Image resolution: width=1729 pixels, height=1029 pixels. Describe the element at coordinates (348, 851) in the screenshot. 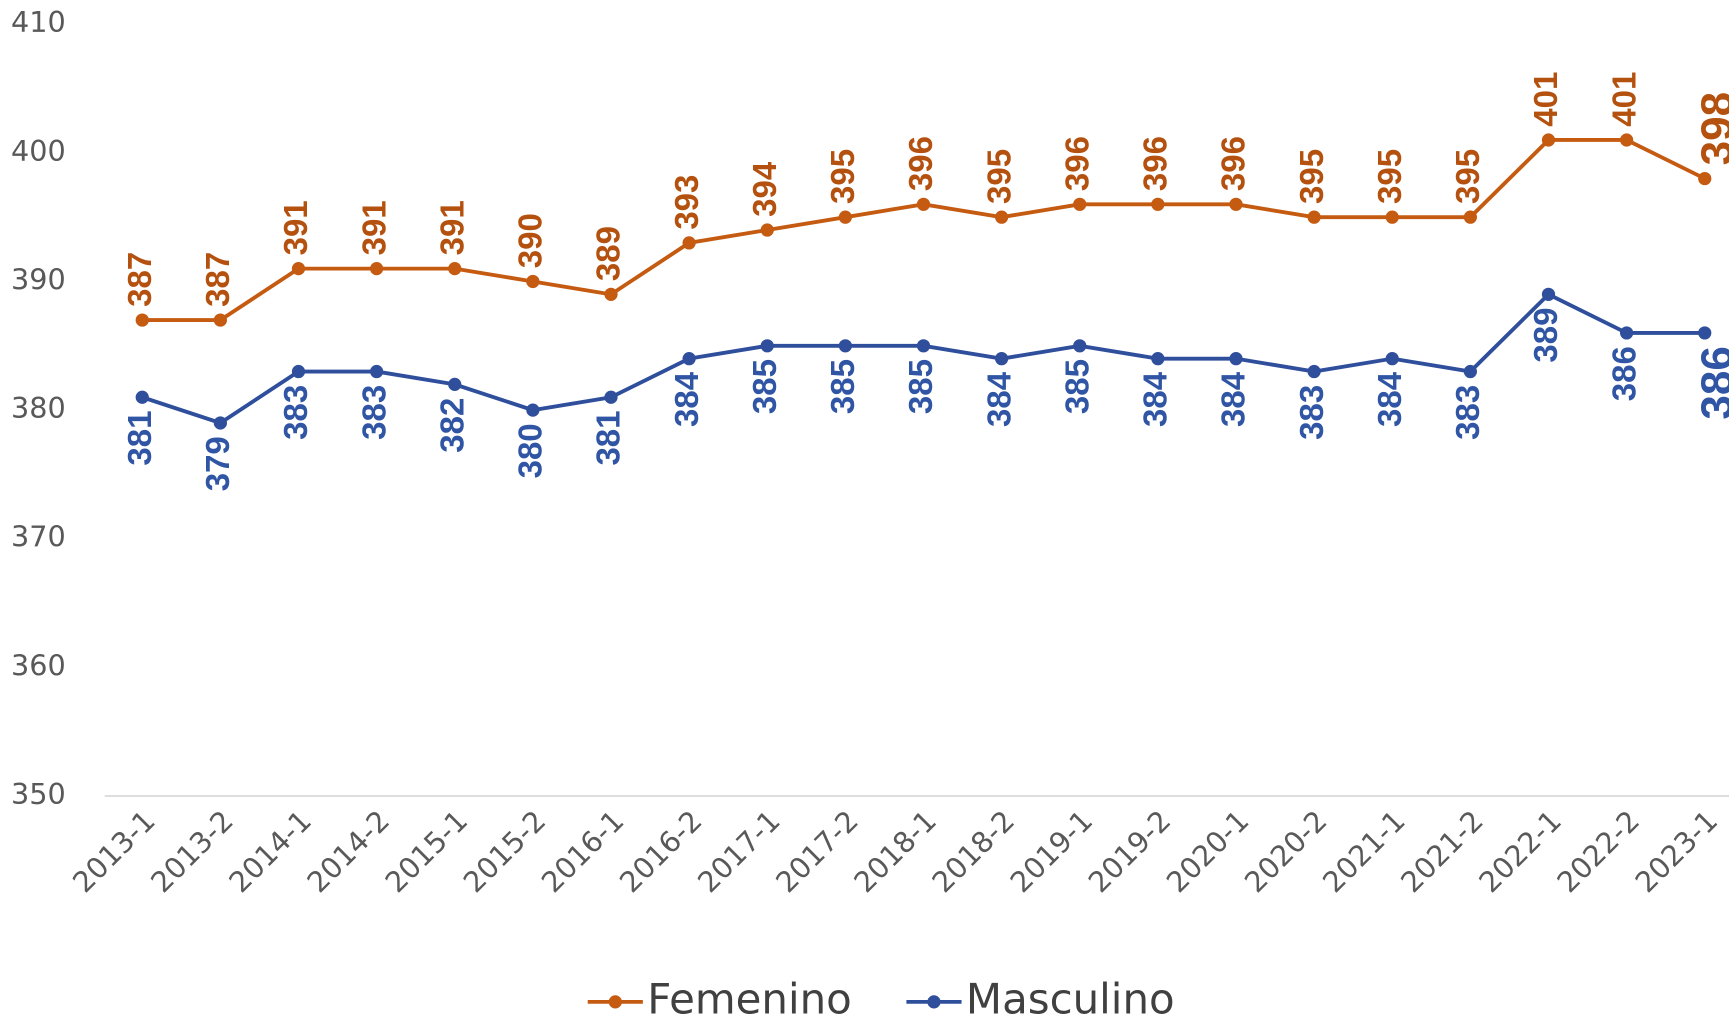

I see `x-tick-label: 2014-2` at that location.